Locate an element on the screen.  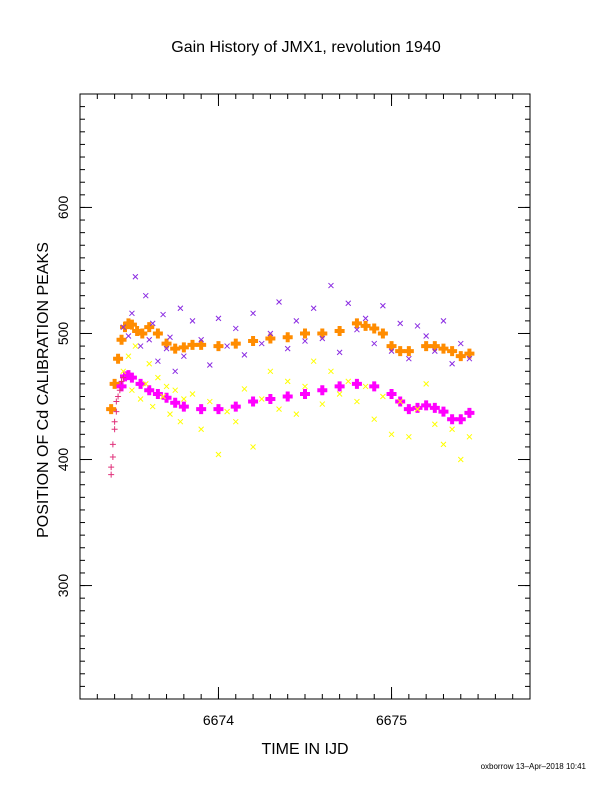
y-tick-label: 400 is located at coordinates (63, 460).